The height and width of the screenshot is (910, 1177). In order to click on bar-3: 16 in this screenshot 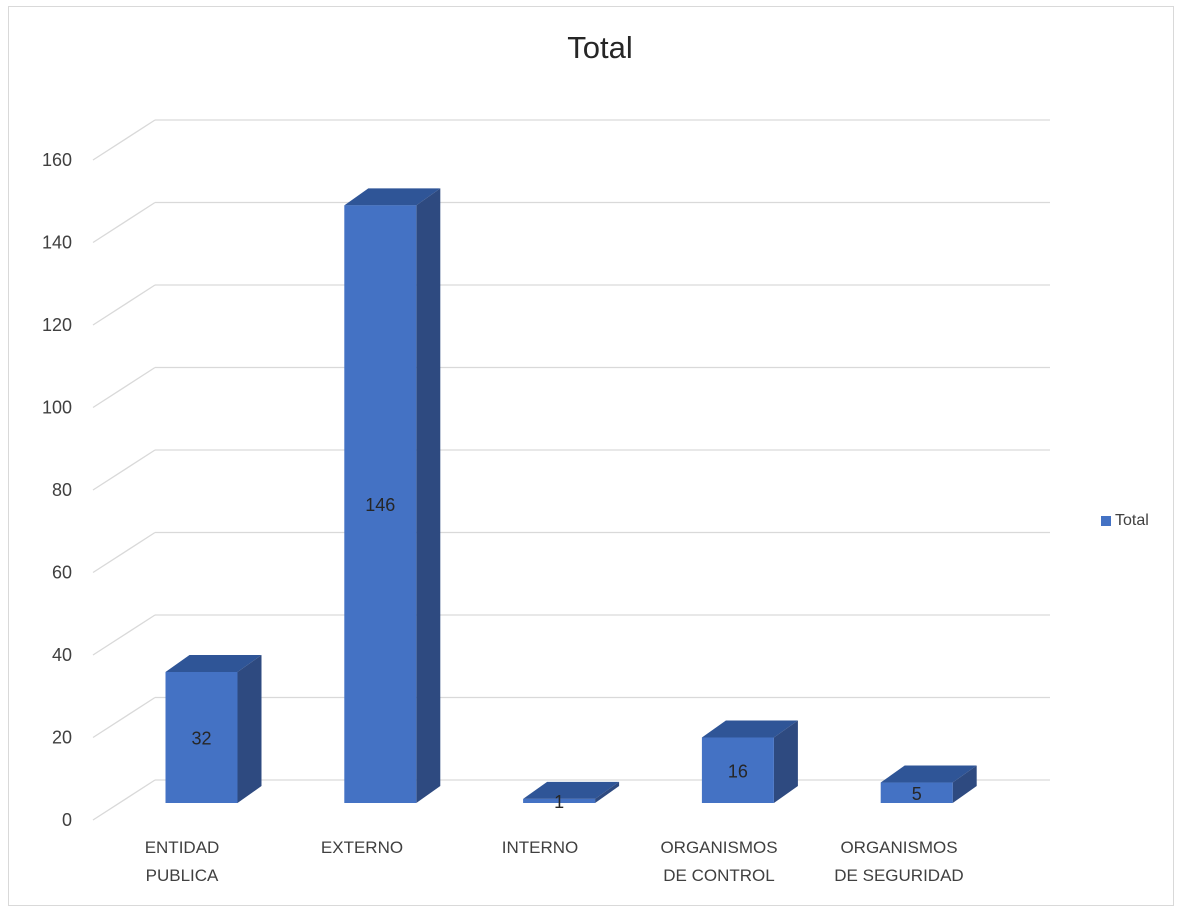, I will do `click(749, 761)`.